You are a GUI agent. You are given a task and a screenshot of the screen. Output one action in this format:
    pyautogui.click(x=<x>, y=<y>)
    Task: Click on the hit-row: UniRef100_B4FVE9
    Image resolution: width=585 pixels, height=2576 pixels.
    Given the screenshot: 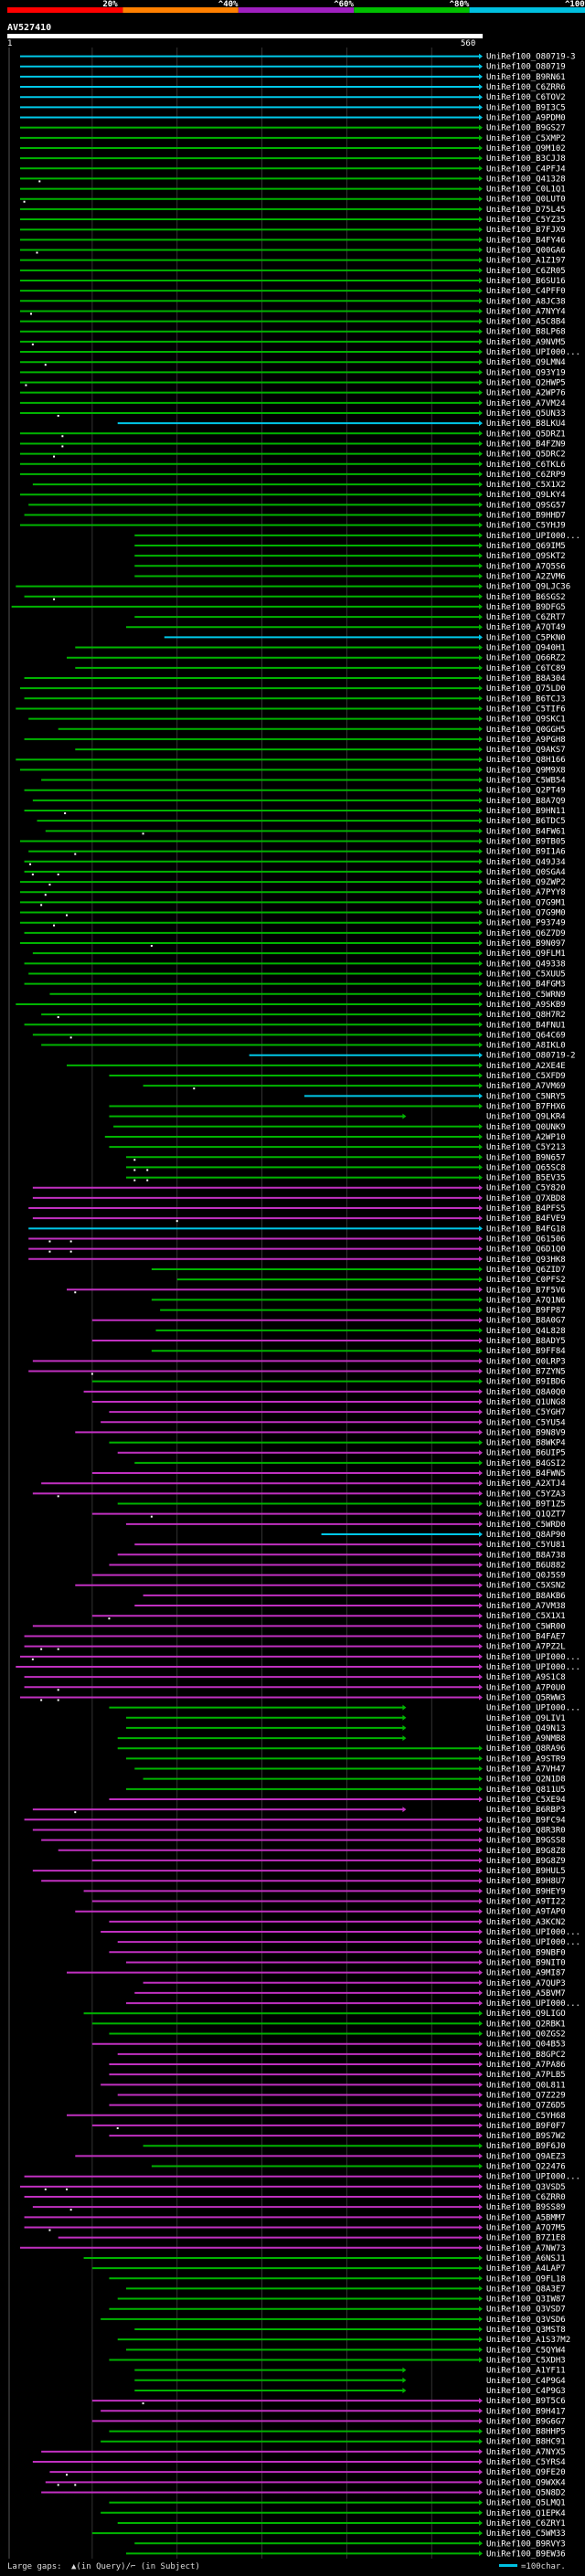 What is the action you would take?
    pyautogui.click(x=299, y=1219)
    